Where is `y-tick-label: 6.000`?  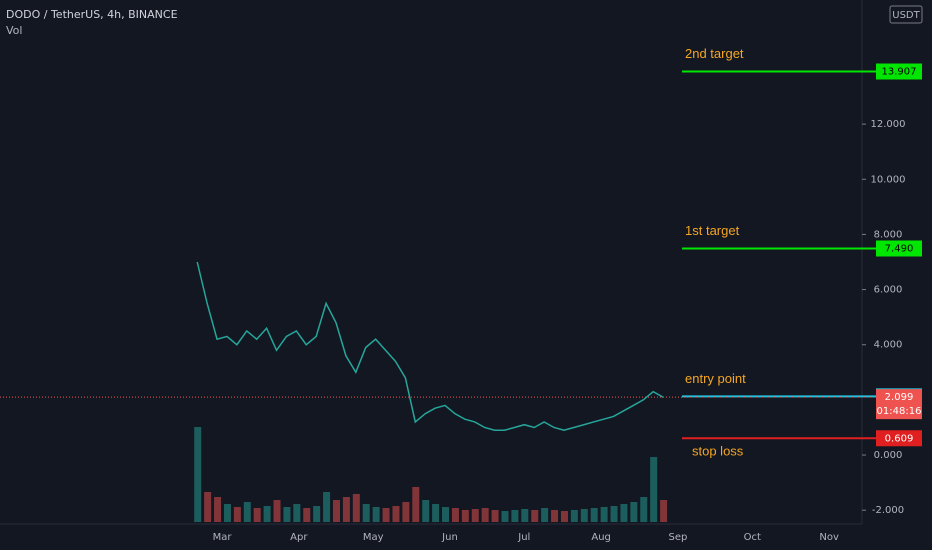 y-tick-label: 6.000 is located at coordinates (888, 290).